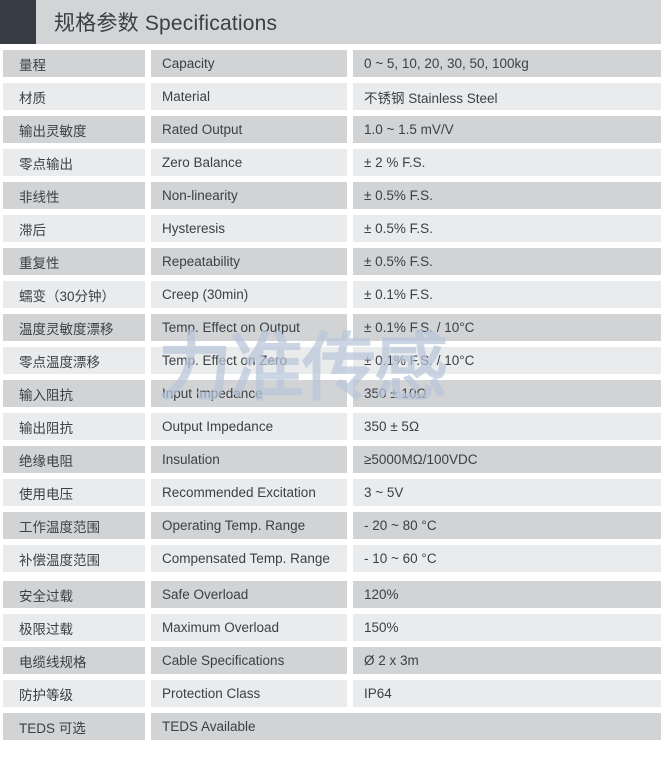 The image size is (664, 761). I want to click on spec-value: 120%, so click(507, 594).